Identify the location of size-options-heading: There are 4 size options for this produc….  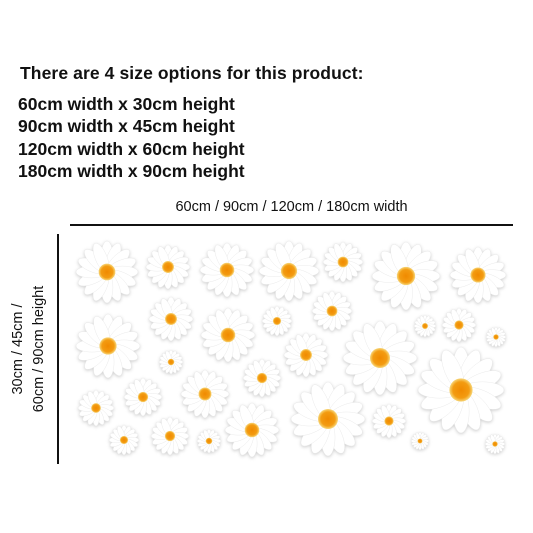
(192, 73).